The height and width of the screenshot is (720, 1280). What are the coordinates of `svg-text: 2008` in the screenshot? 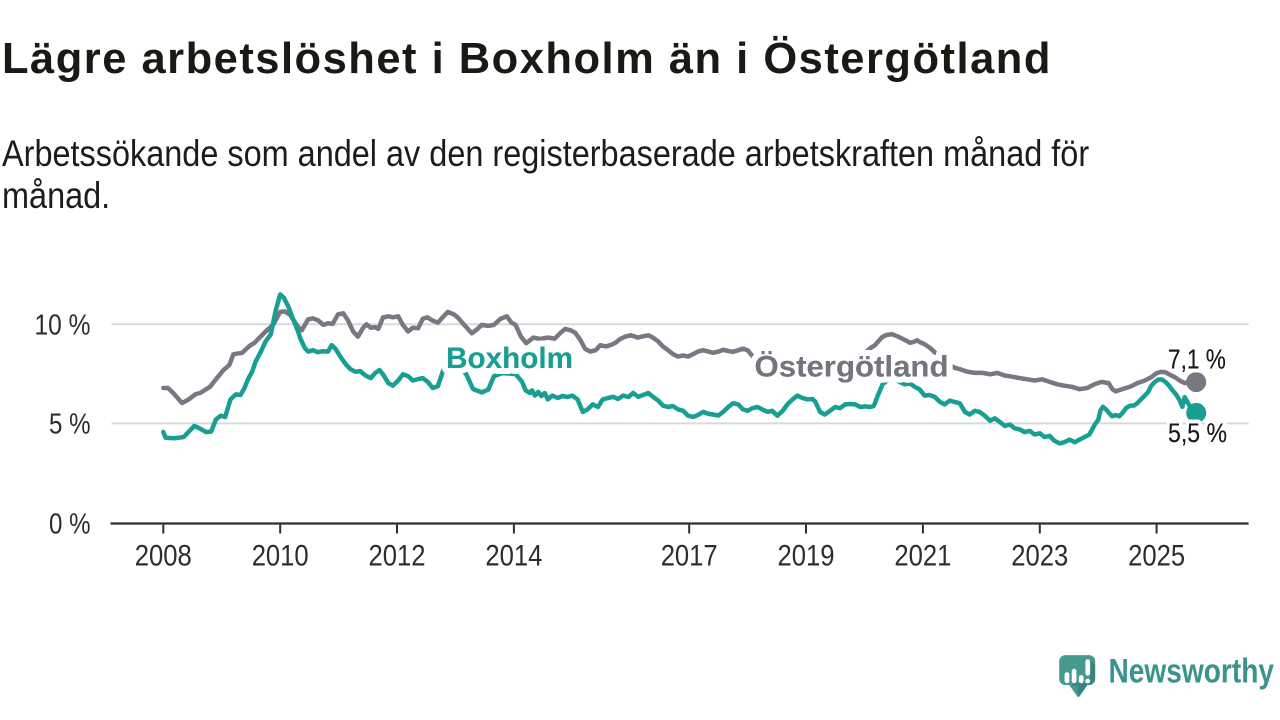 It's located at (163, 556).